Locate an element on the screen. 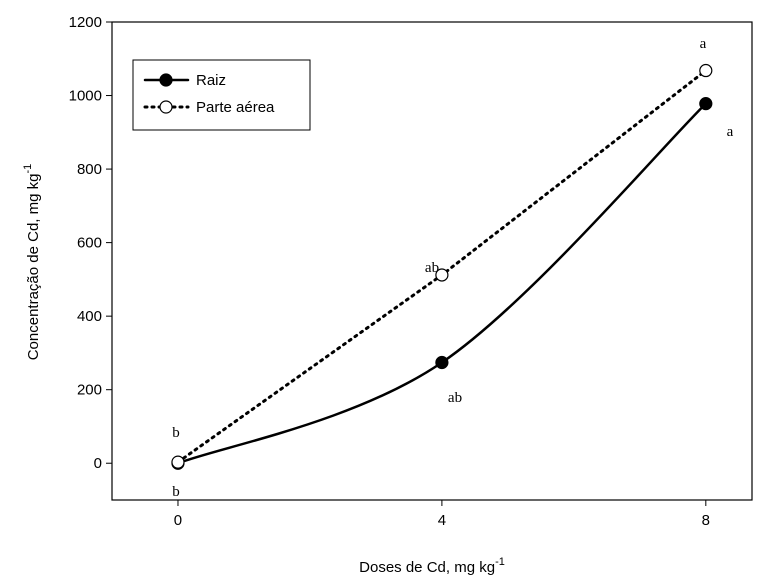  legend-label: Raiz is located at coordinates (211, 80).